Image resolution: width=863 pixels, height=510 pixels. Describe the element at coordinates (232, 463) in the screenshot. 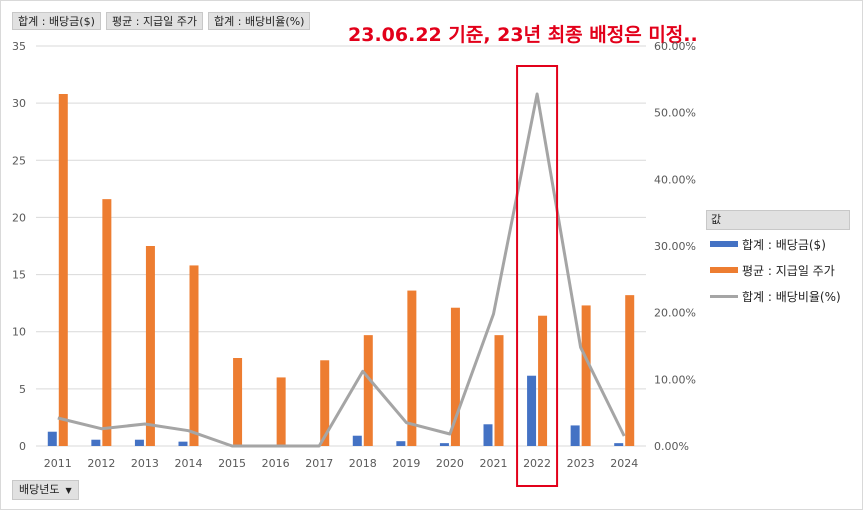

I see `x-tick-label: 2015` at that location.